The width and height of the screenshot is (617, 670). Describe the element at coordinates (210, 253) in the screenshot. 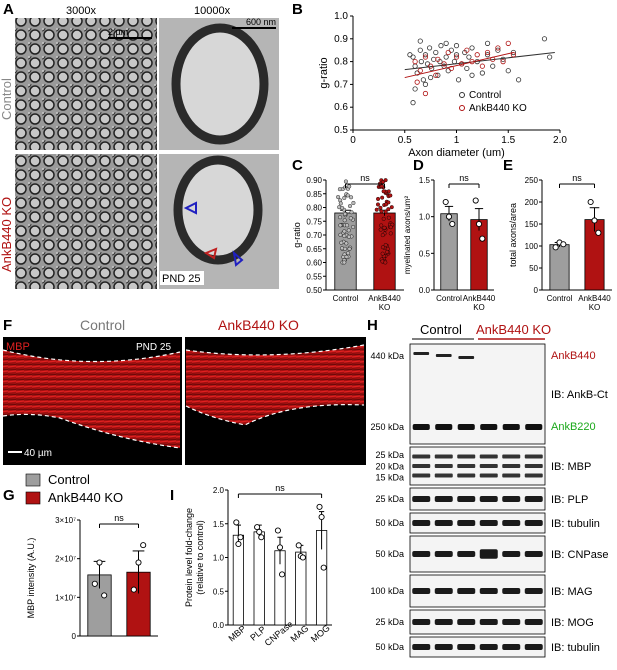

I see `arrowhead-red` at that location.